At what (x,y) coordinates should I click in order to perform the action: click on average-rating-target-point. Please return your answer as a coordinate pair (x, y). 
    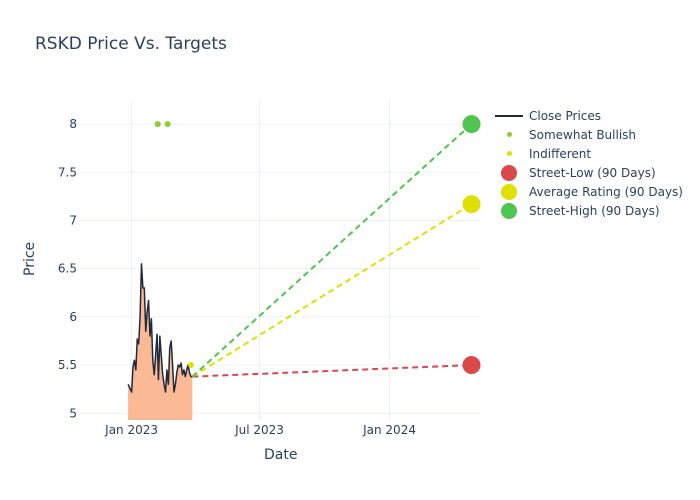
    Looking at the image, I should click on (471, 204).